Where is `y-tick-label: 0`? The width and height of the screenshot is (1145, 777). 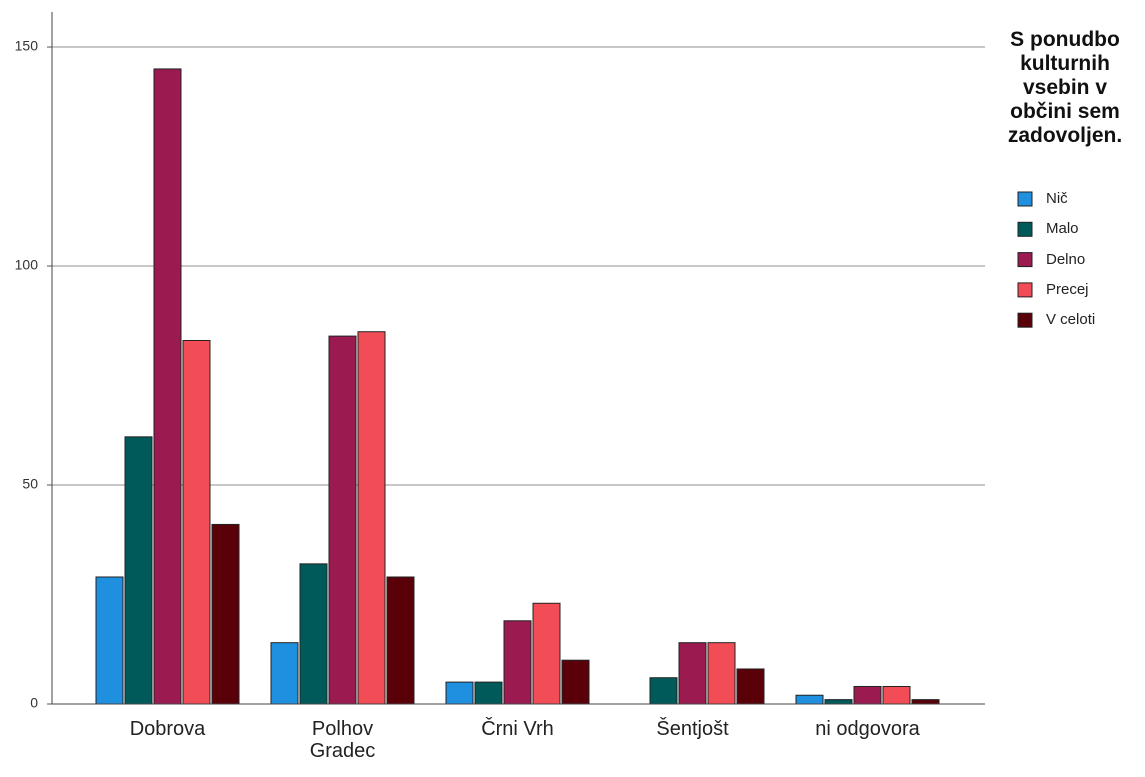
y-tick-label: 0 is located at coordinates (34, 703).